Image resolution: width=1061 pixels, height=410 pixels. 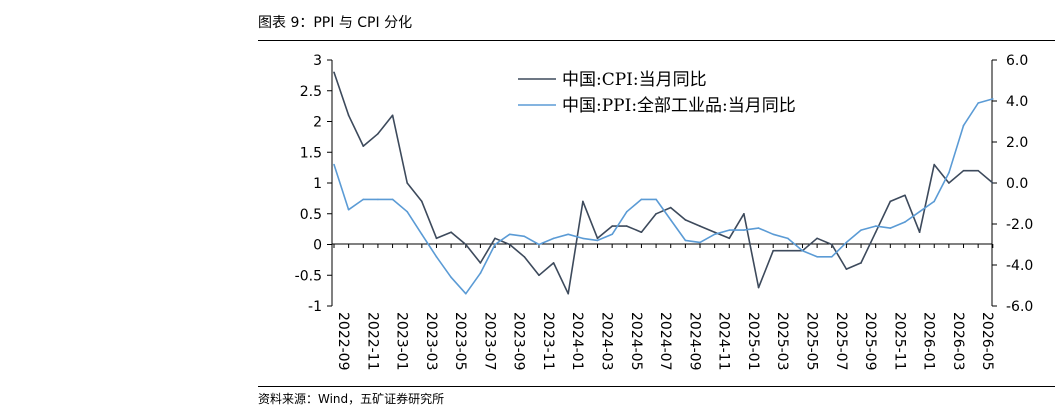 What do you see at coordinates (311, 92) in the screenshot?
I see `left-tick-label: 2.5` at bounding box center [311, 92].